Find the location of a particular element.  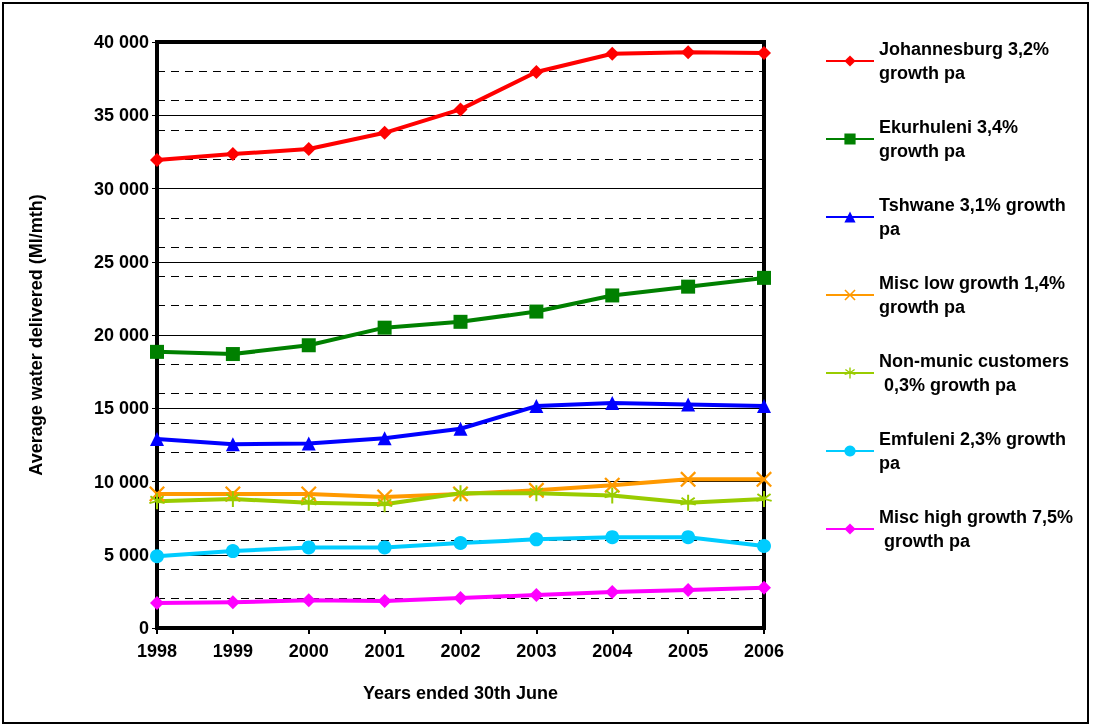

legend-label: Non-munic customers 0,3% growth pa is located at coordinates (974, 373).